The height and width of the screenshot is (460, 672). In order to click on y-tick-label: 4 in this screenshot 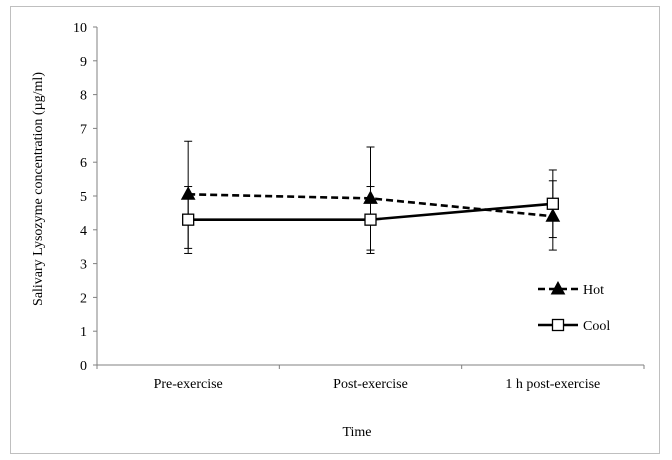, I will do `click(83, 231)`.